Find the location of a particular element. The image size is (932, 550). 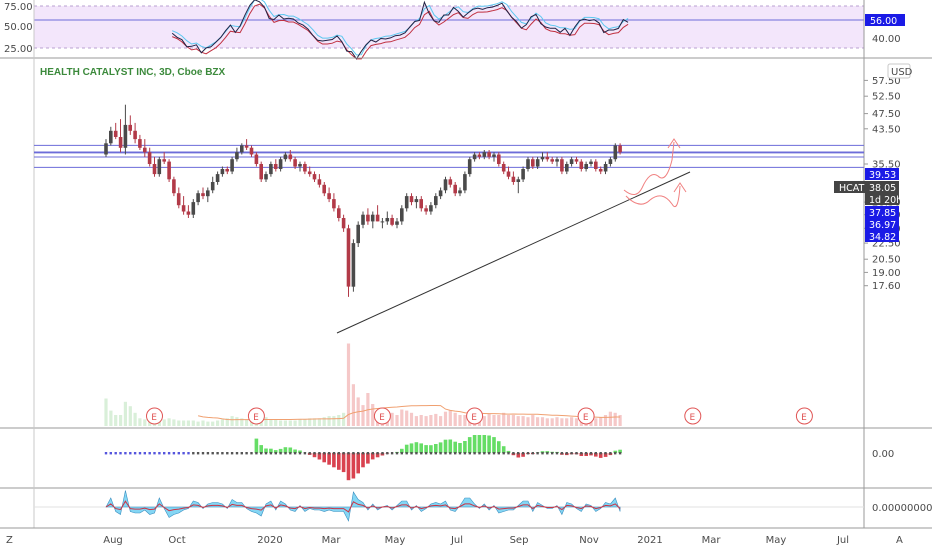

projection-paths is located at coordinates (655, 173).